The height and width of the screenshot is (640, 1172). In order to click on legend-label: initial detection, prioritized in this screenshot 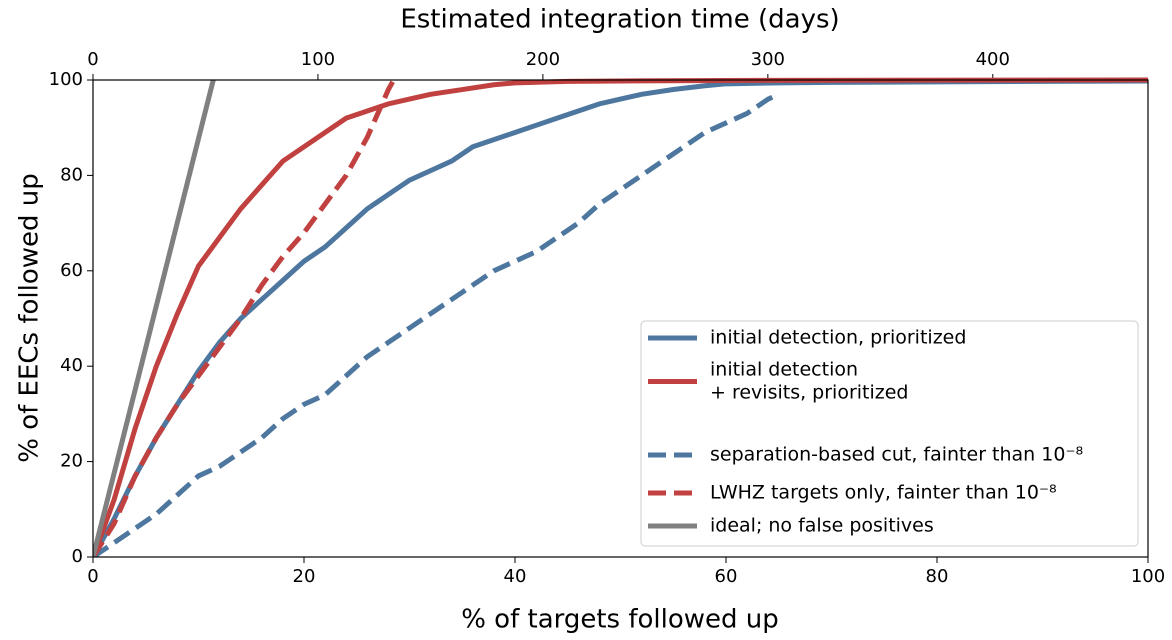, I will do `click(838, 338)`.